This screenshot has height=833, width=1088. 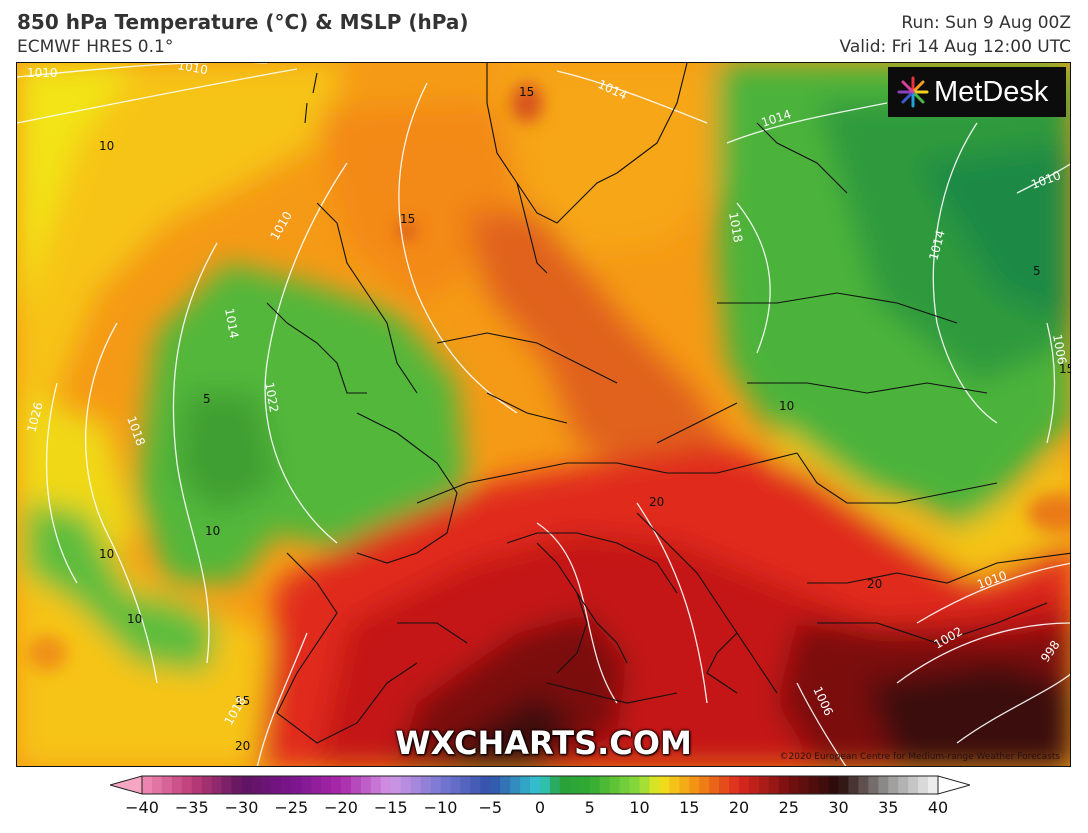 I want to click on colorbar-tick-label: −10, so click(x=440, y=807).